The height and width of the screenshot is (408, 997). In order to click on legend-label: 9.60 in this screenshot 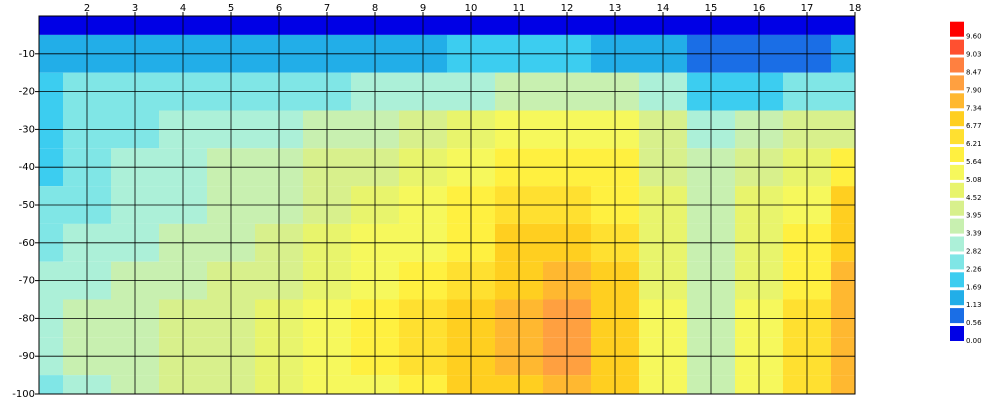, I will do `click(974, 37)`.